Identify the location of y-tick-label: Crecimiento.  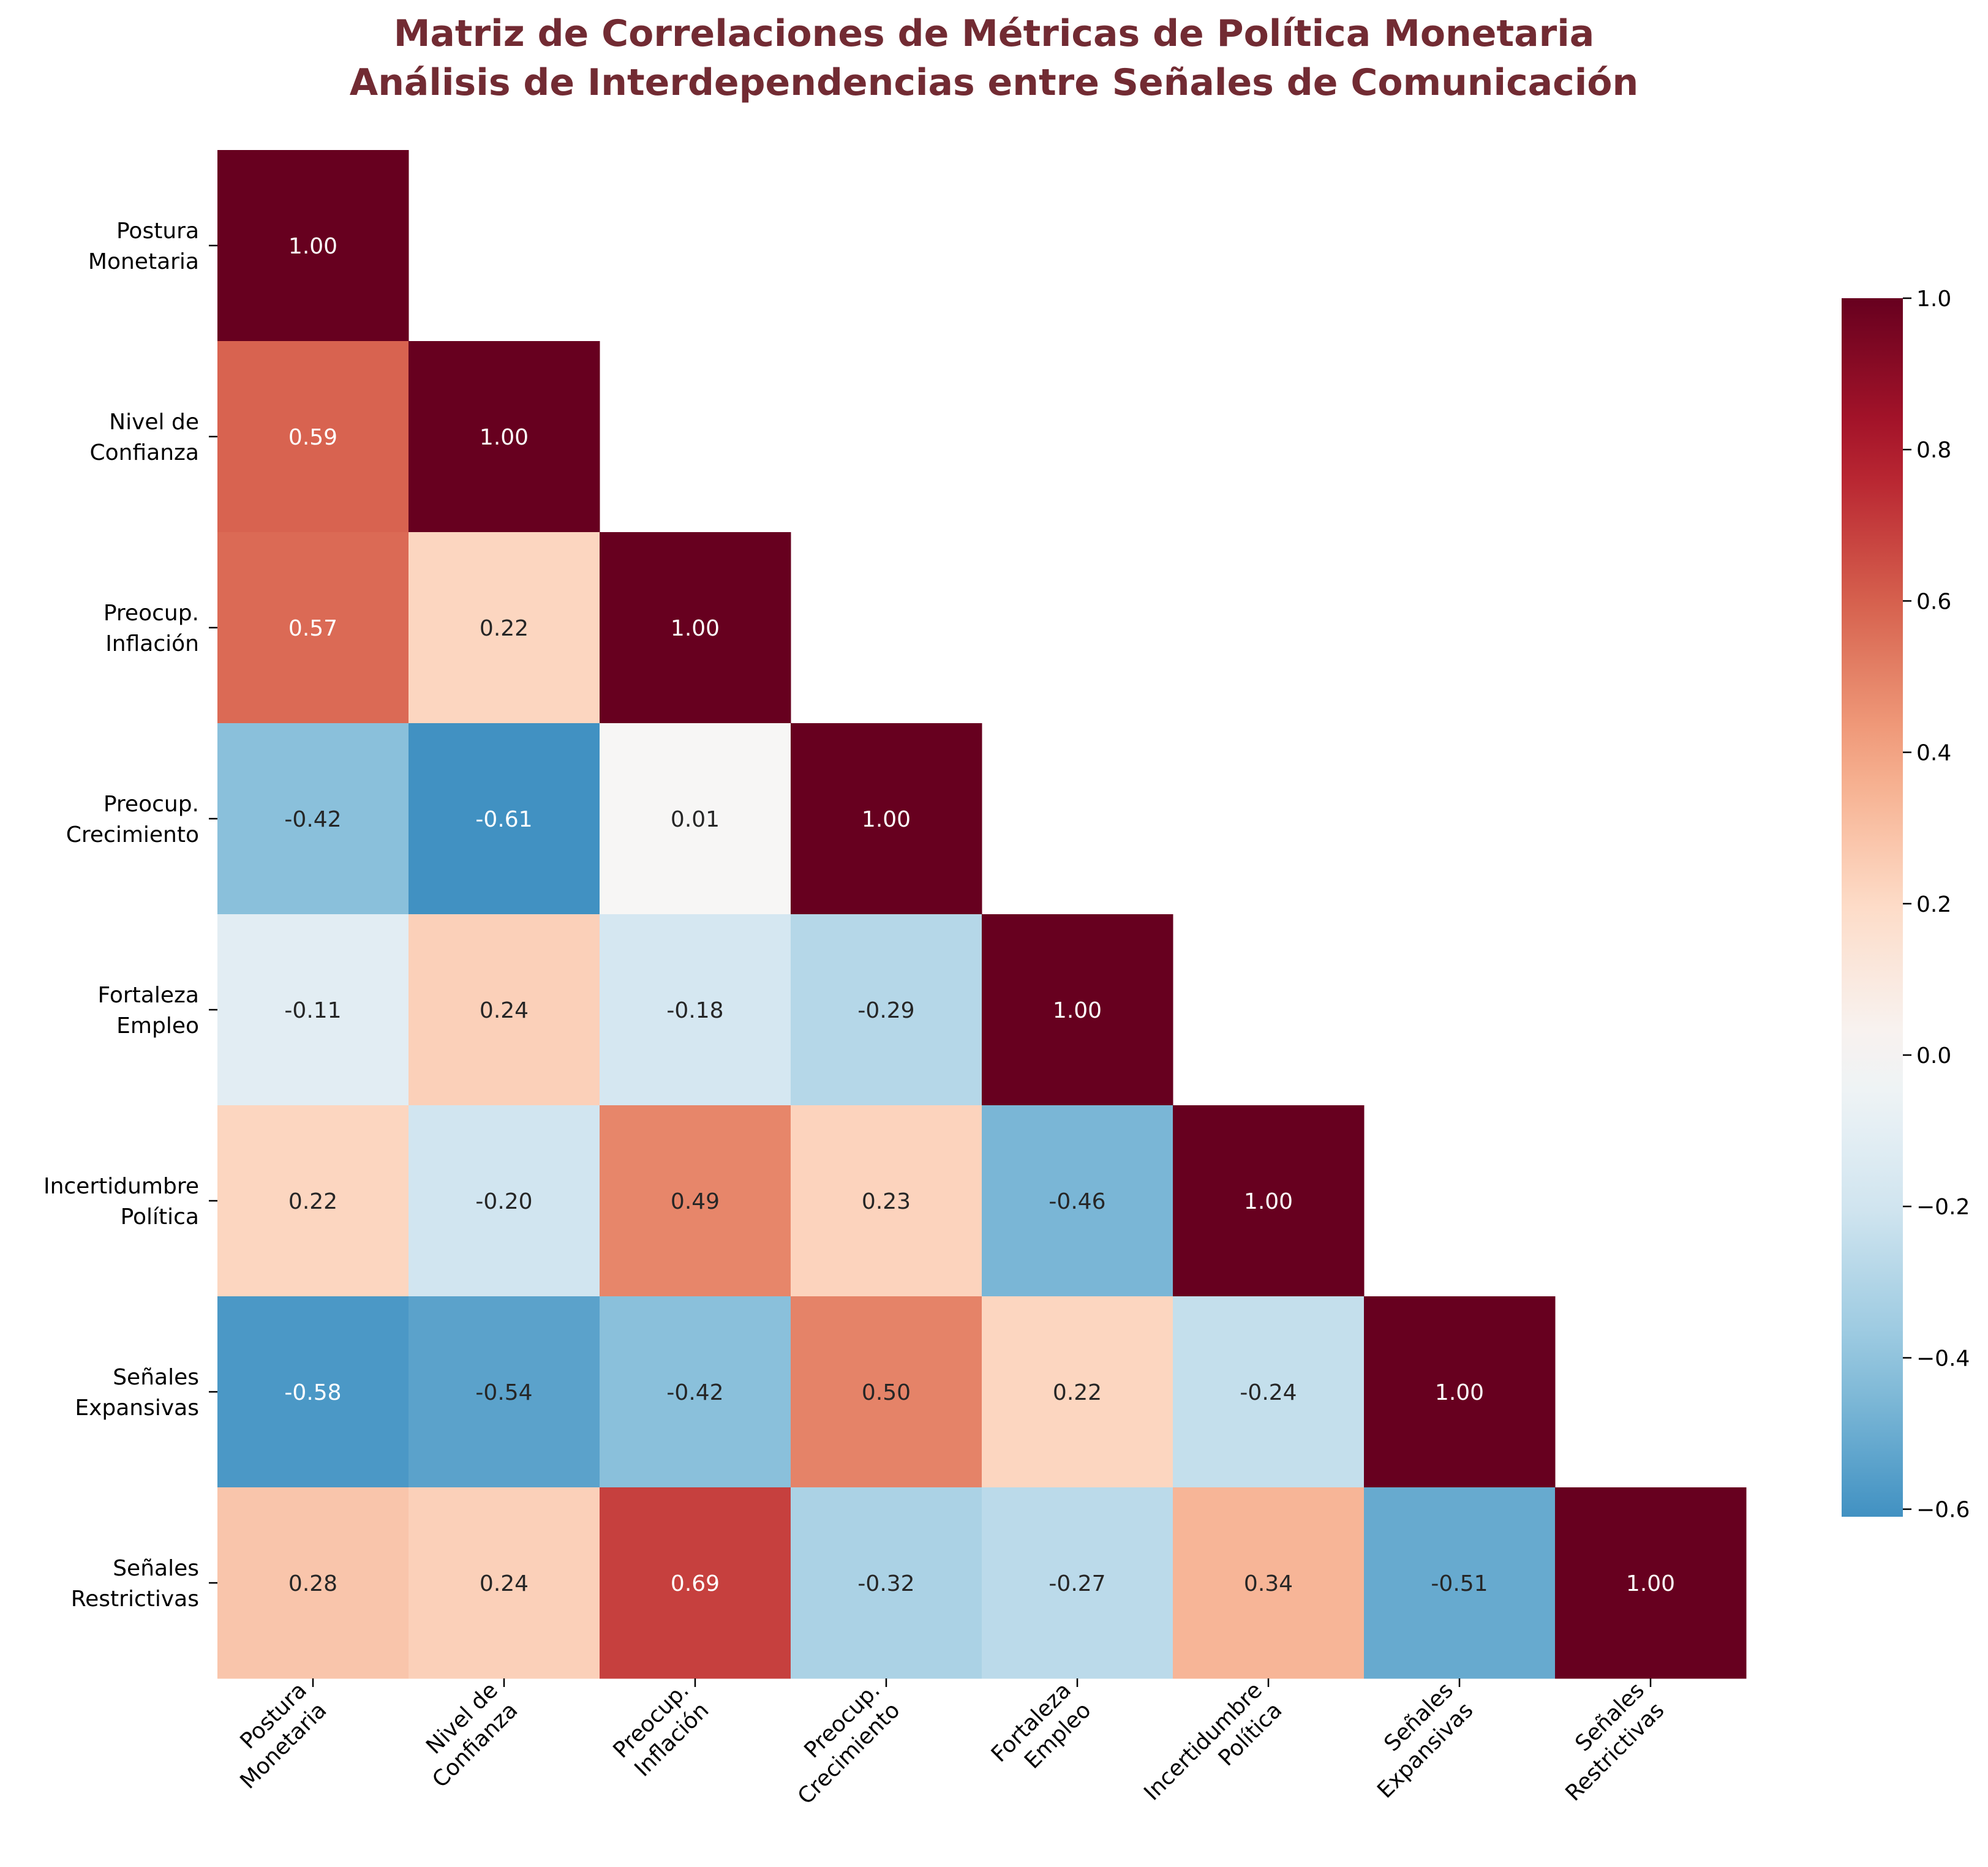
(132, 834).